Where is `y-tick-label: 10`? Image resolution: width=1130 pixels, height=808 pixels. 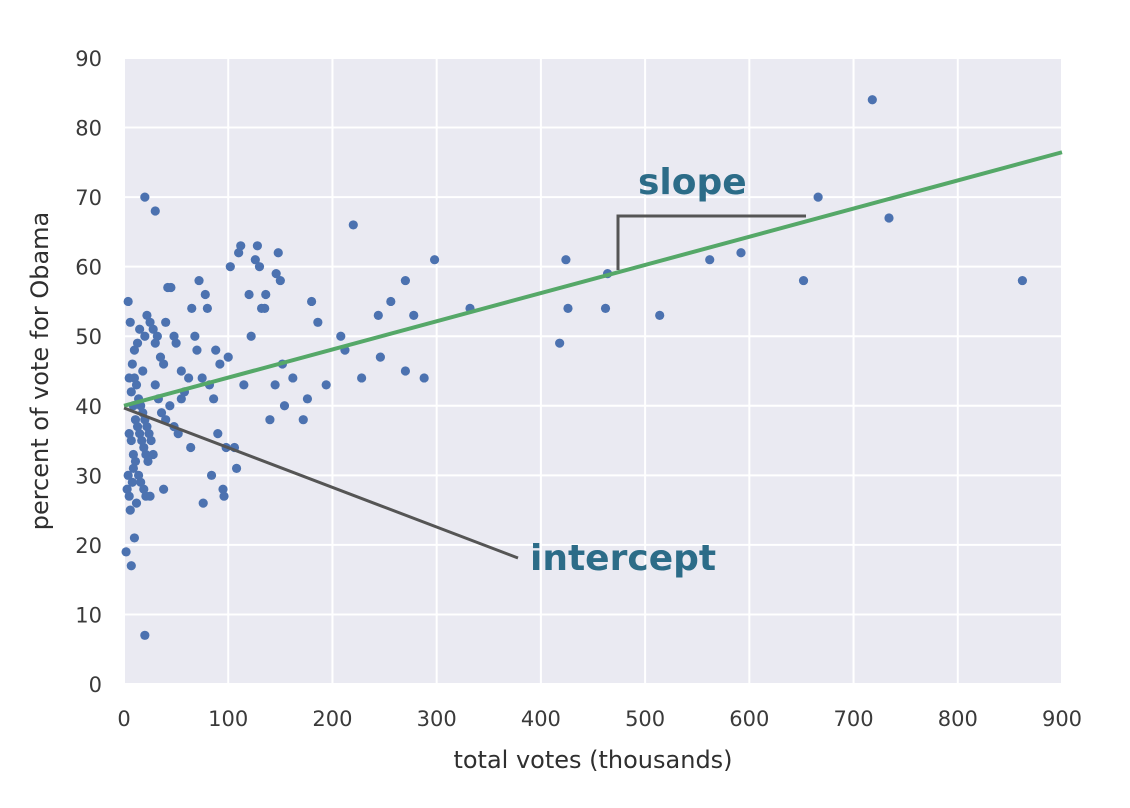
y-tick-label: 10 is located at coordinates (88, 615).